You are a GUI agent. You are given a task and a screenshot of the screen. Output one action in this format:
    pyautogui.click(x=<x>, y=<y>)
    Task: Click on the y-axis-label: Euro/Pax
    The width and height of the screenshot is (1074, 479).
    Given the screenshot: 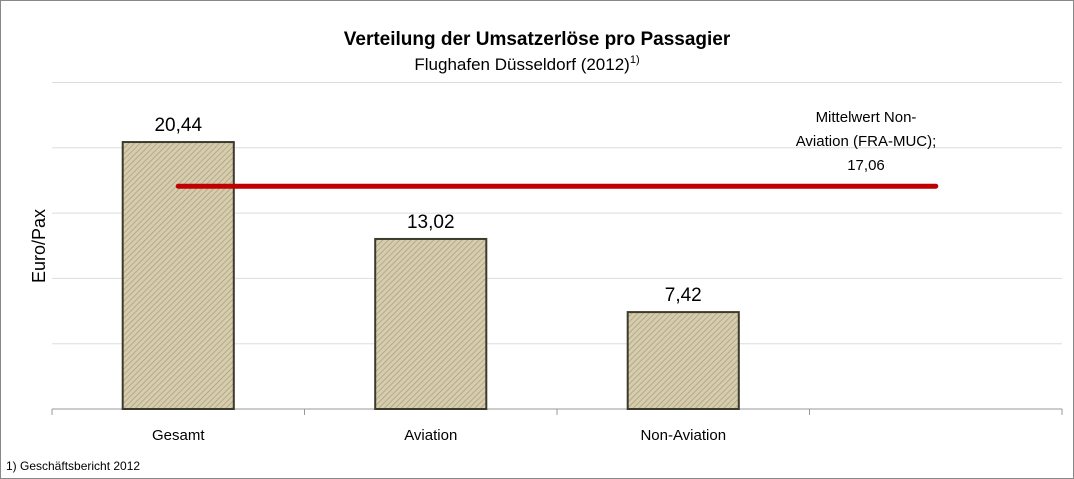 What is the action you would take?
    pyautogui.click(x=39, y=246)
    